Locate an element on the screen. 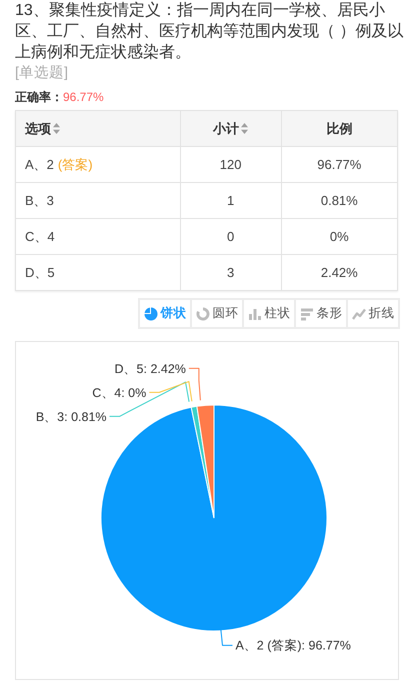  text: 96.77% is located at coordinates (83, 97).